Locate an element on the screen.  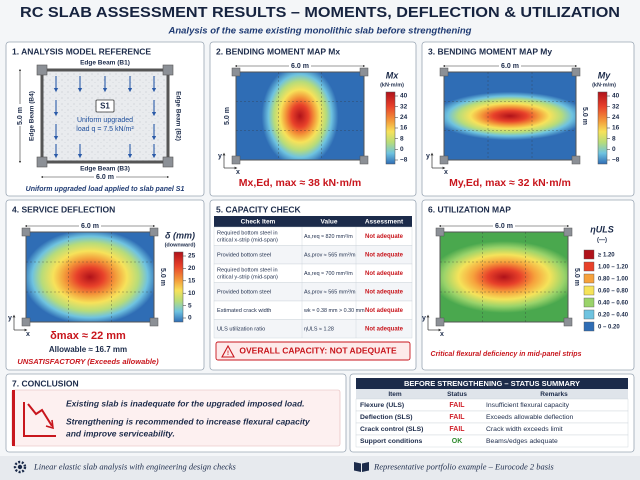
result: Mx,Ed, max ≈ 38 kN·m/m is located at coordinates (300, 183).